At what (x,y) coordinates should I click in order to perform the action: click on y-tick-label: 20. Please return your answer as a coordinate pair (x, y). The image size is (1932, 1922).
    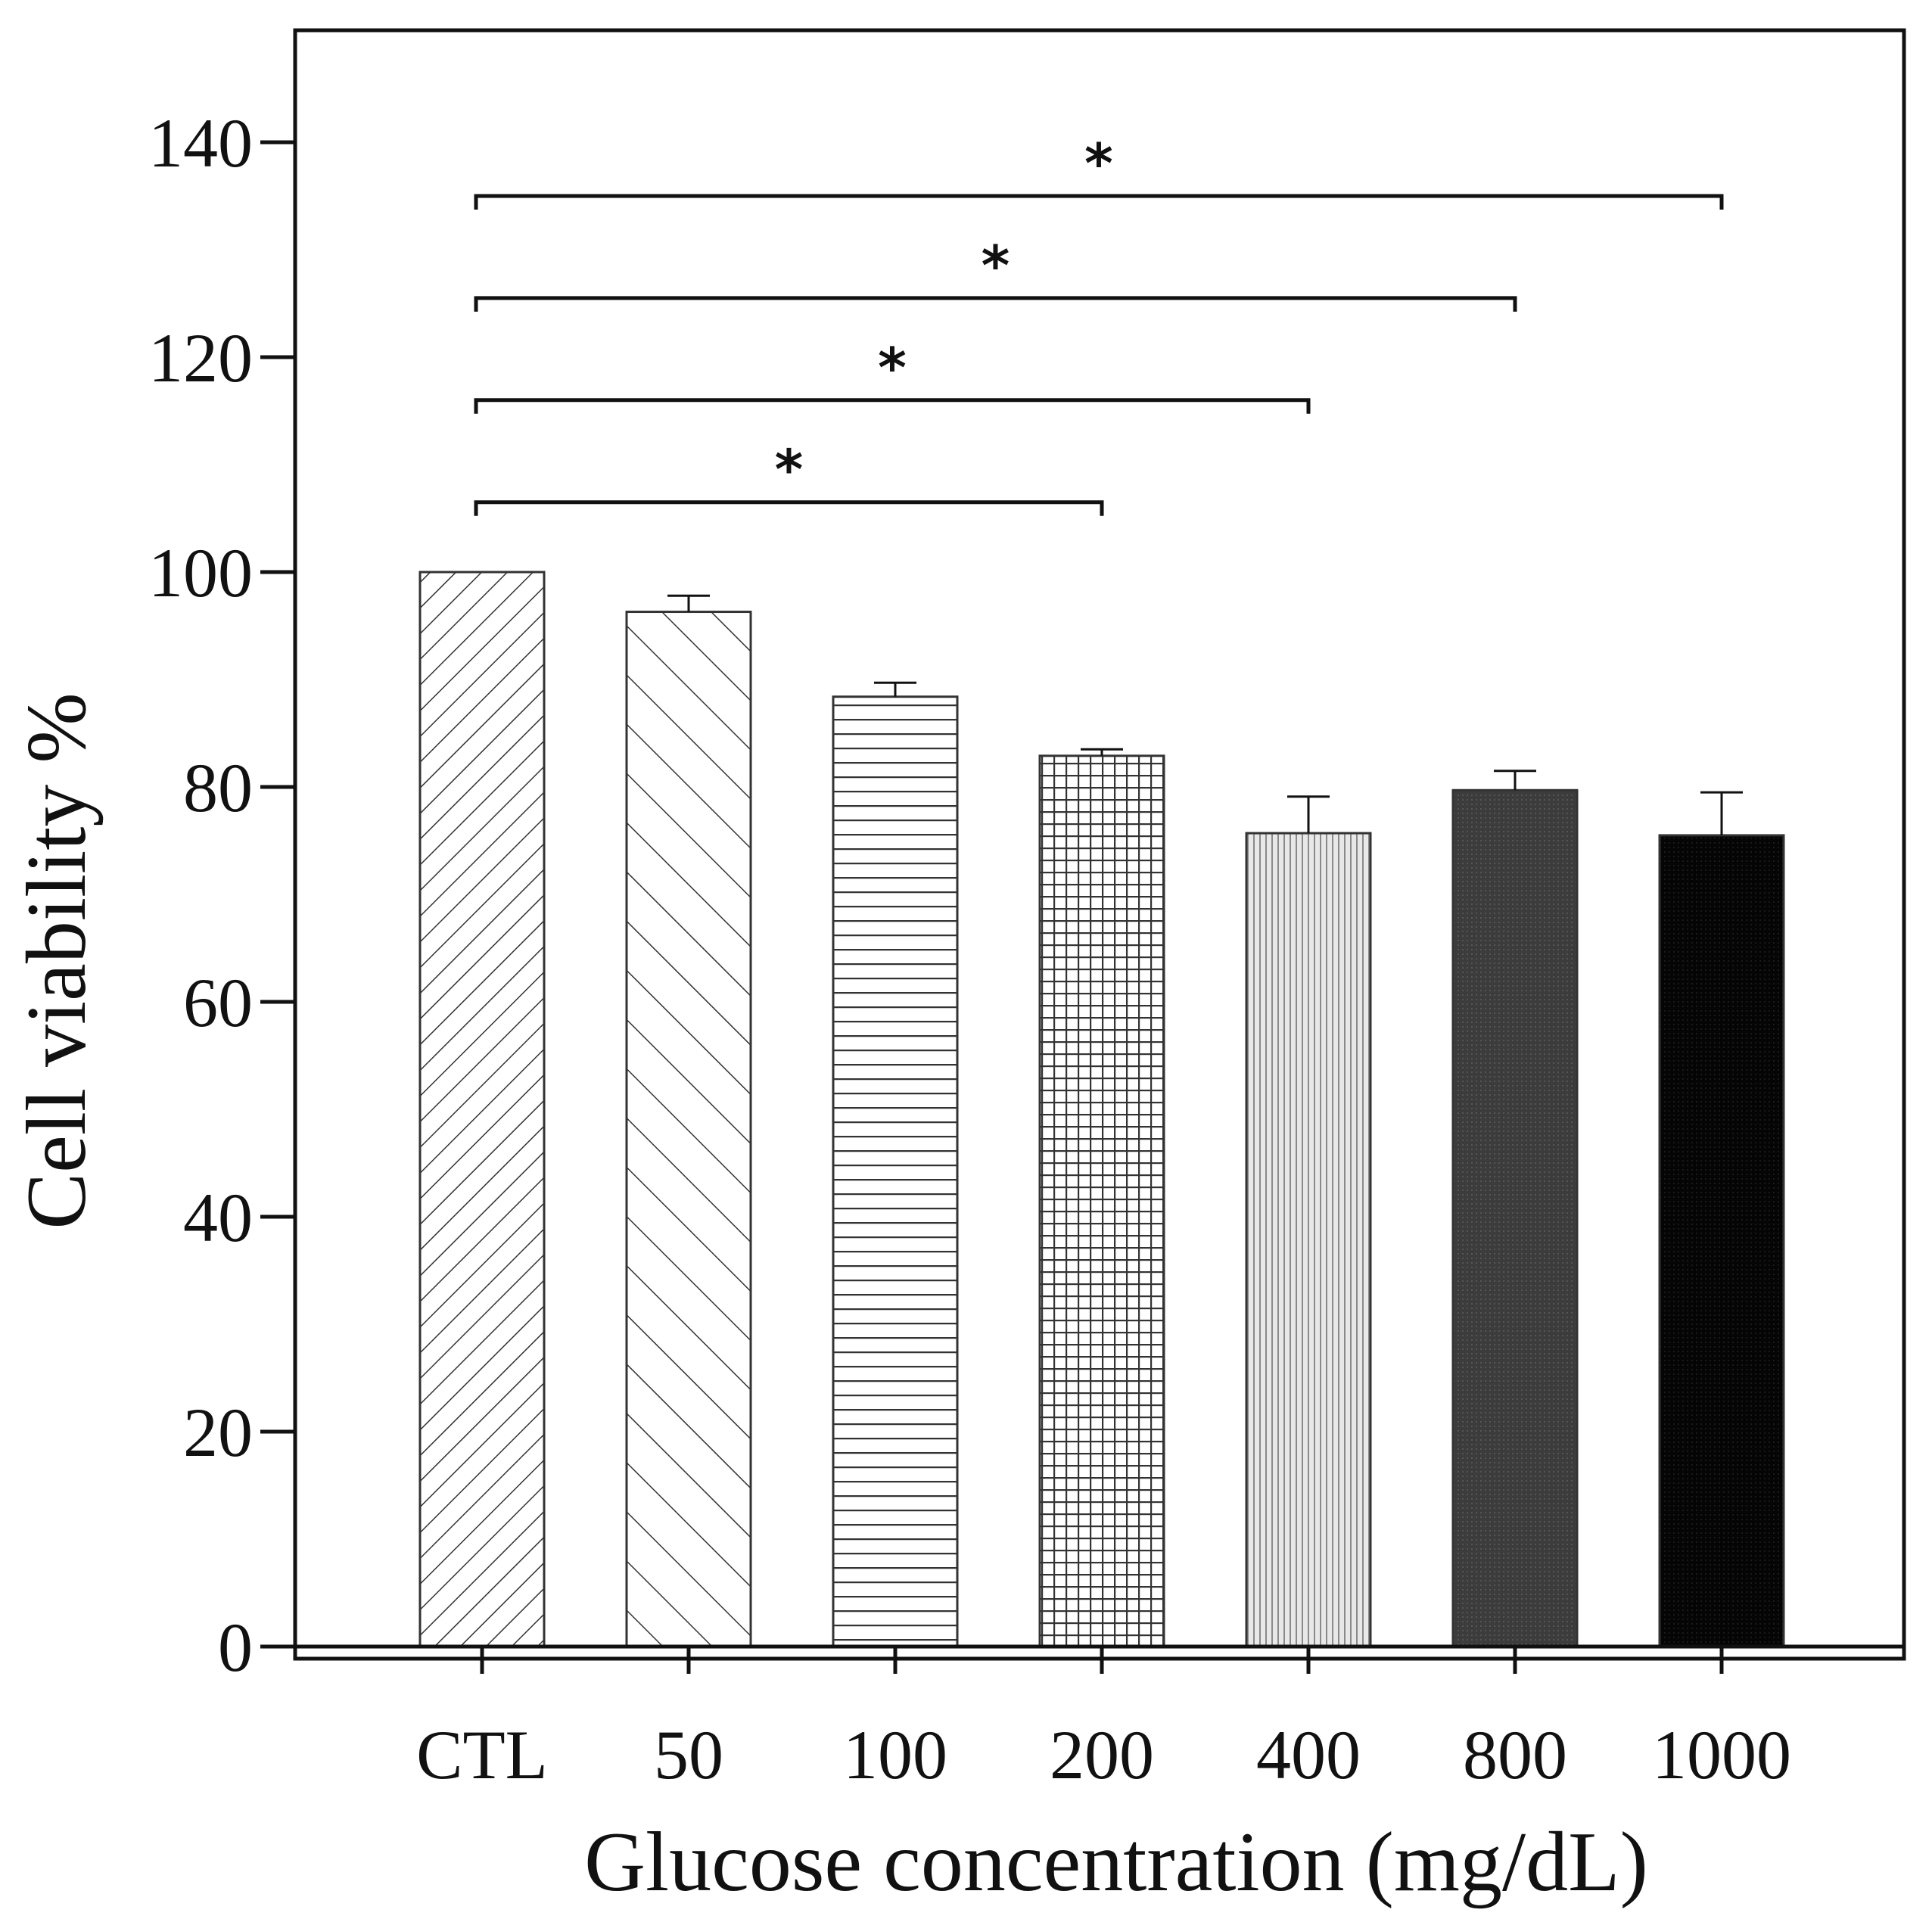
    Looking at the image, I should click on (218, 1432).